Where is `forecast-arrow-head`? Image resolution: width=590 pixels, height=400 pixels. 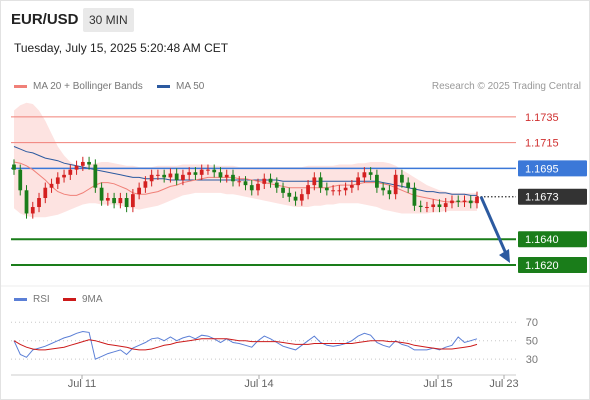
forecast-arrow-head is located at coordinates (504, 255).